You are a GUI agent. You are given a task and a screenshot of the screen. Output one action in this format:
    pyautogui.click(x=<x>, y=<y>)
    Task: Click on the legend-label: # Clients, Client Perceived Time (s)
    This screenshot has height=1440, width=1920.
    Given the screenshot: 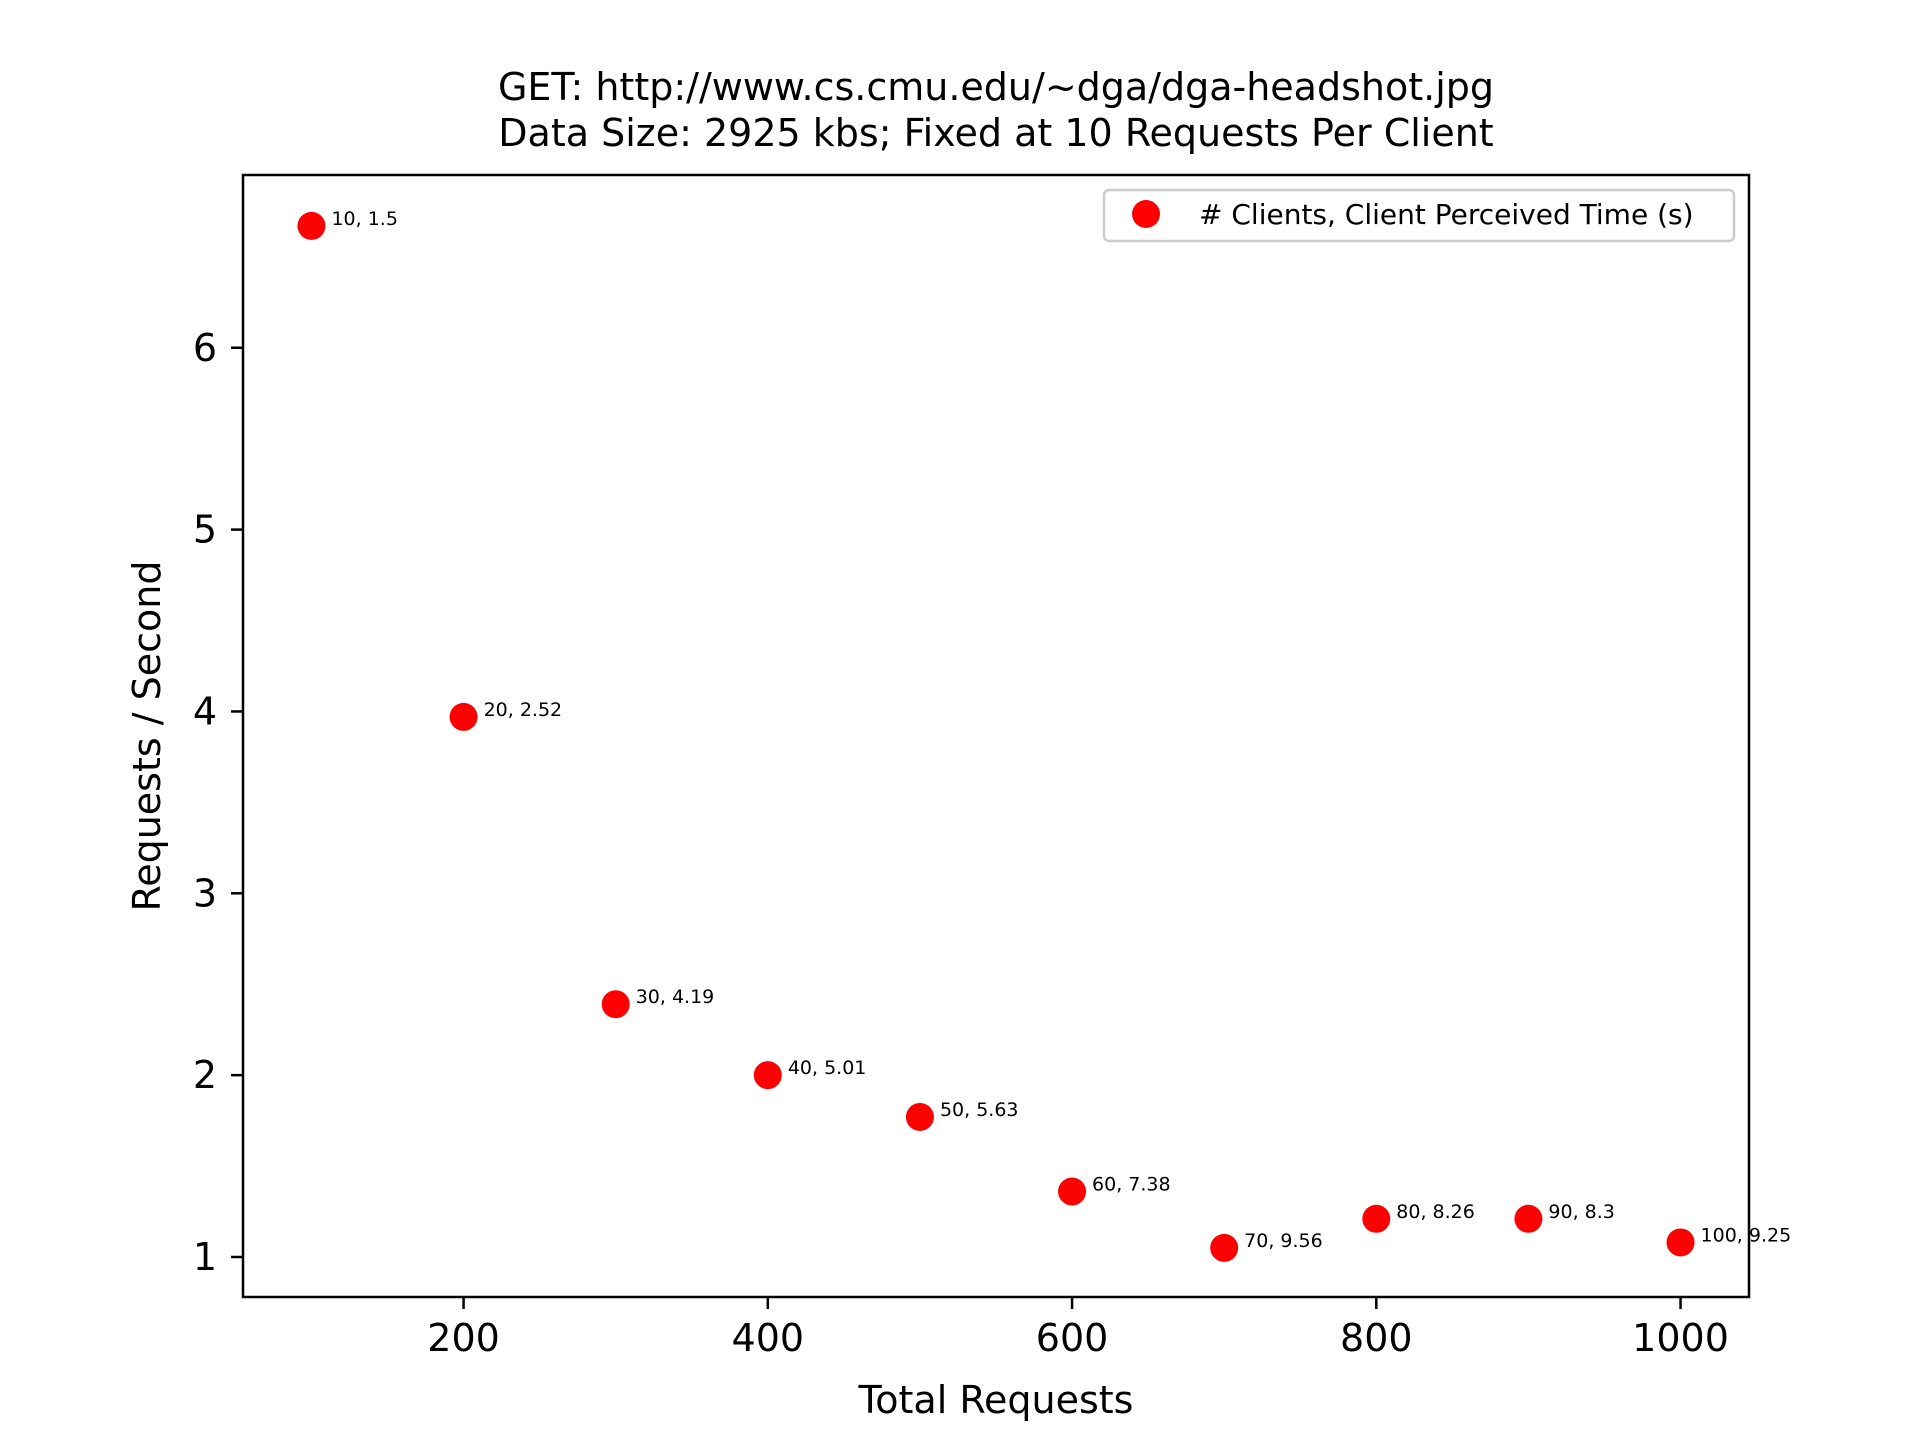 What is the action you would take?
    pyautogui.click(x=1446, y=214)
    